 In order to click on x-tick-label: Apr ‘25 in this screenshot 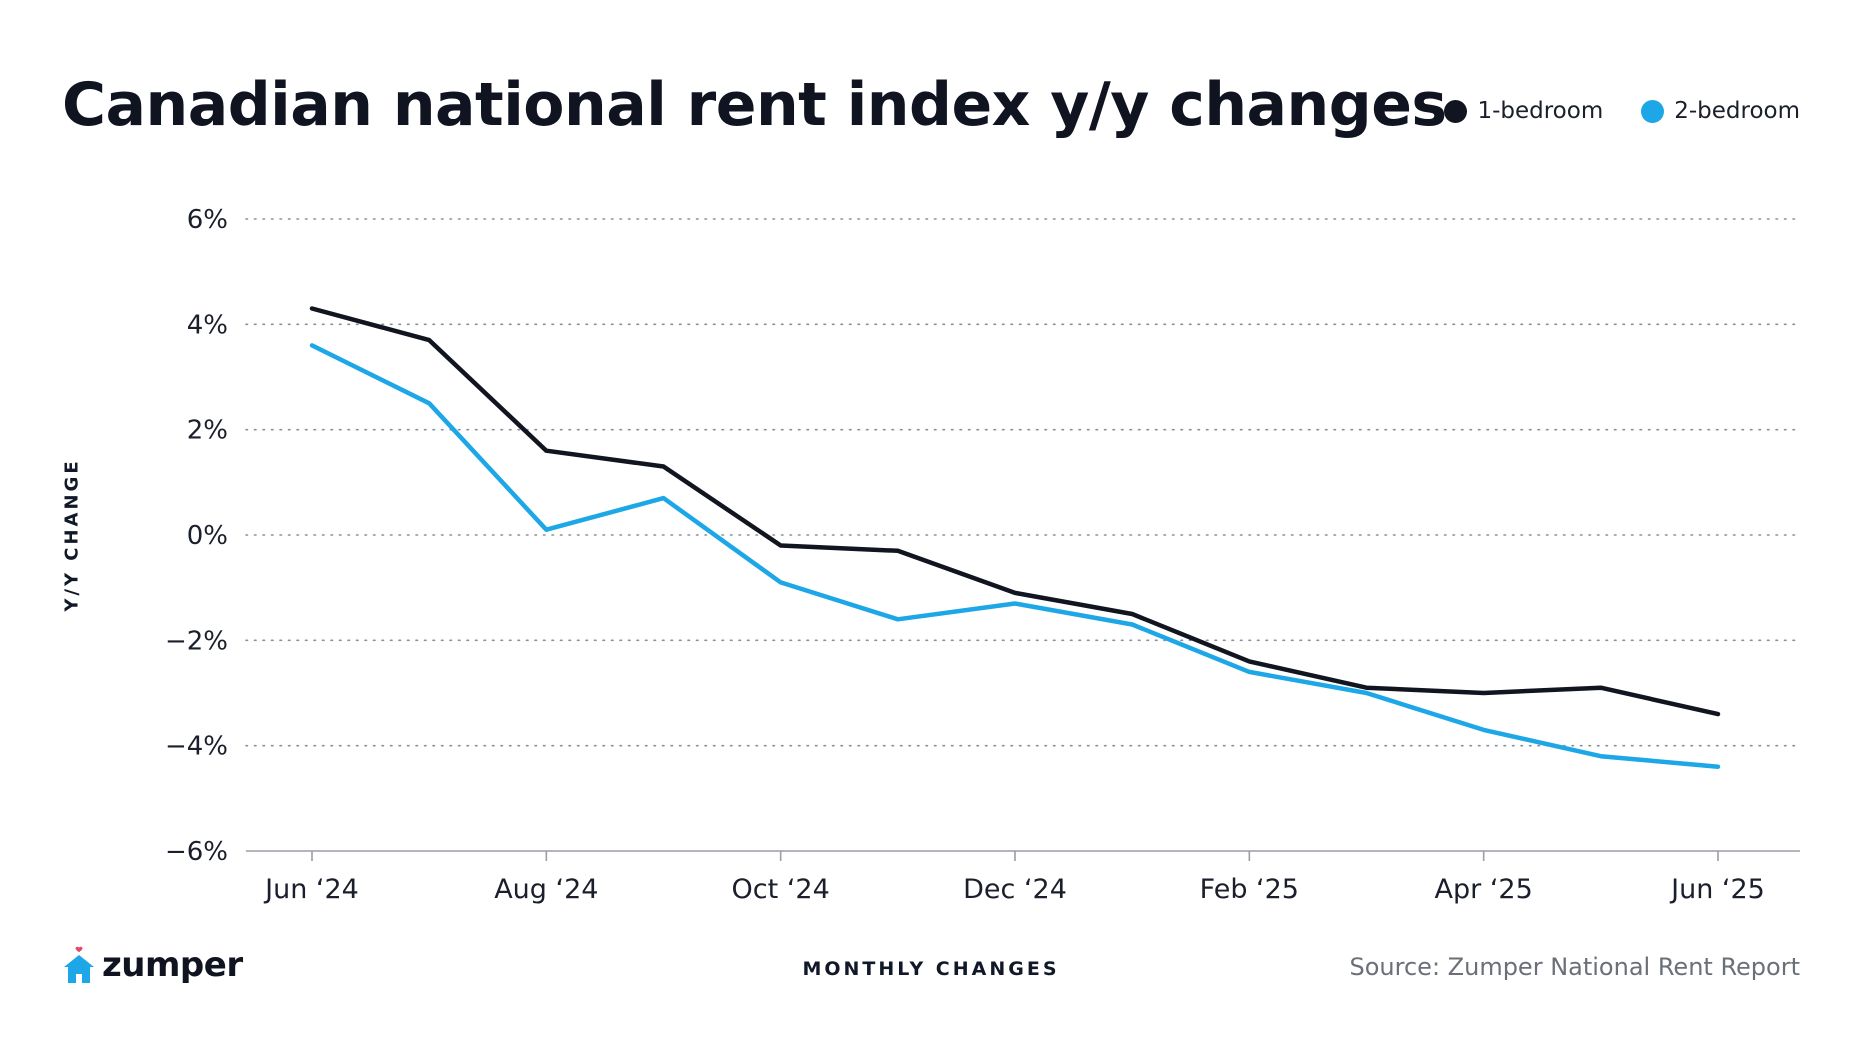, I will do `click(1484, 889)`.